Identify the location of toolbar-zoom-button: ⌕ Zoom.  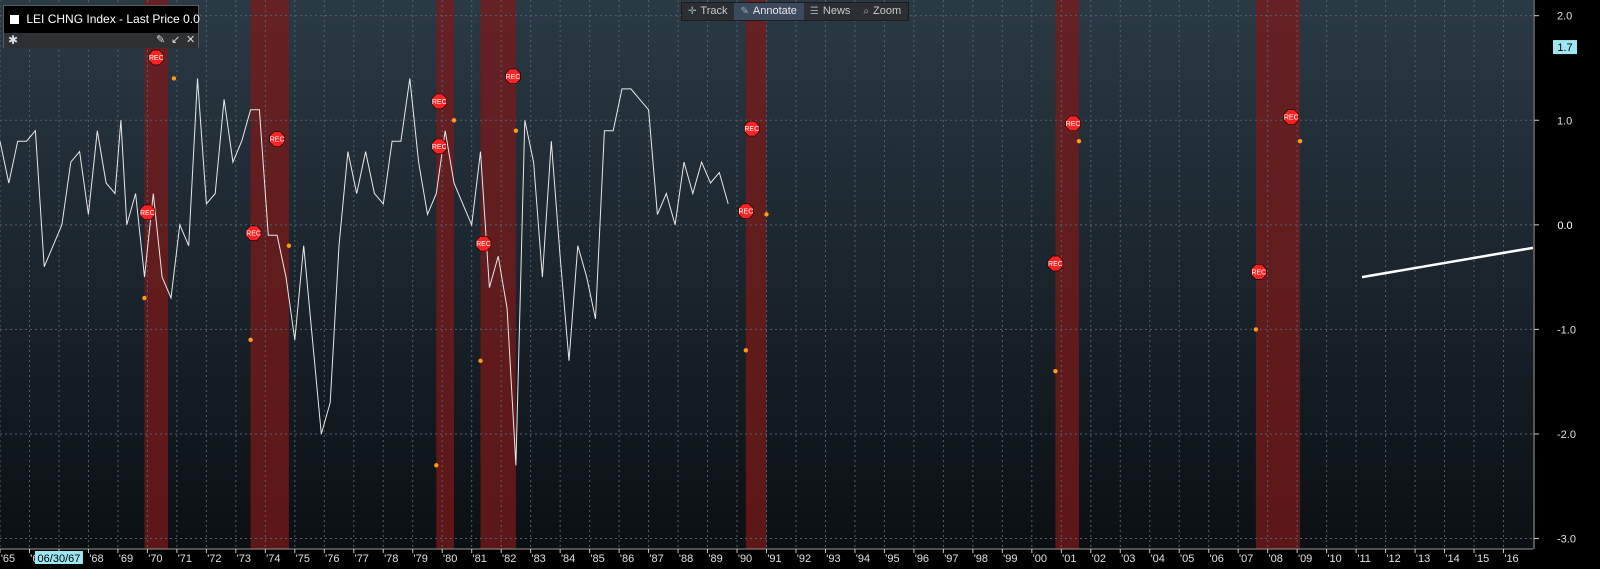
(882, 11).